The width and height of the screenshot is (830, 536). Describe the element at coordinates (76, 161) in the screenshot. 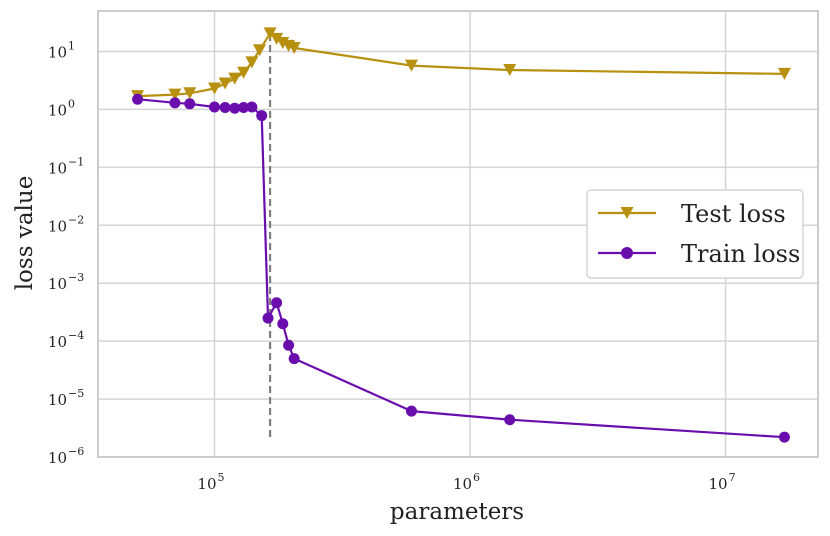

I see `y-tick-exponent: −1` at that location.